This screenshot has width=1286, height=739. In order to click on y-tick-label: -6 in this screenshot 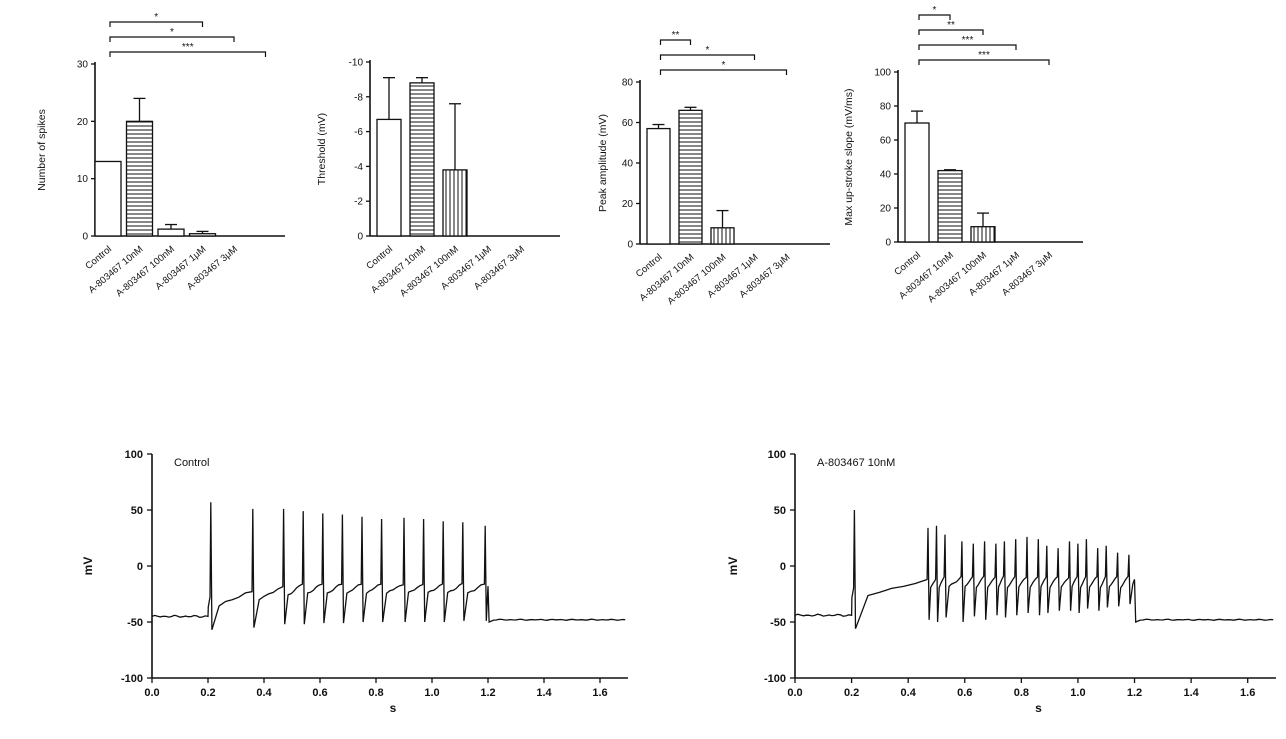, I will do `click(358, 132)`.